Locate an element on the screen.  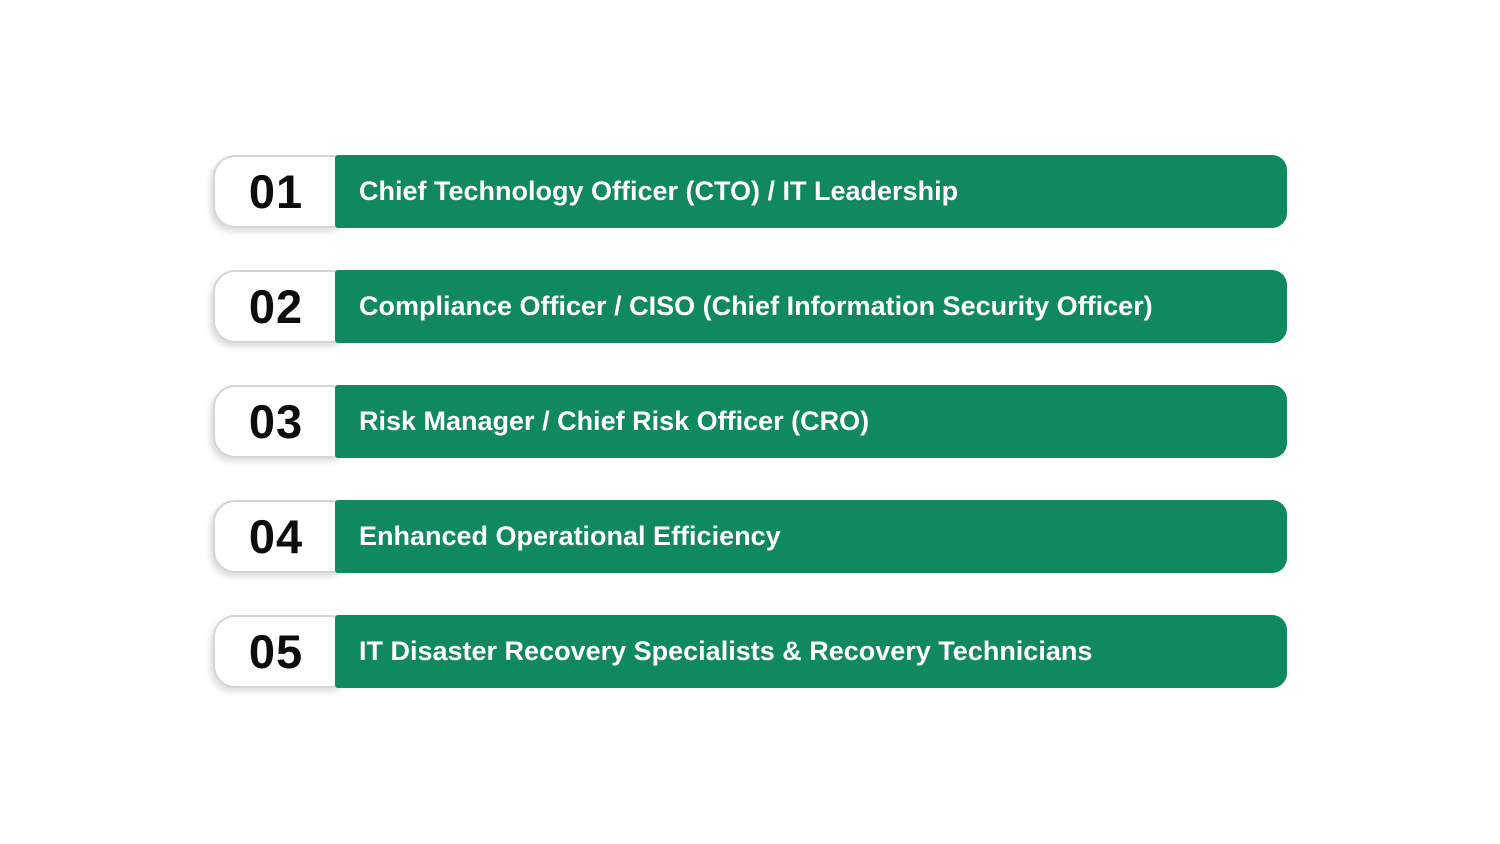
item-number: 02 is located at coordinates (276, 306).